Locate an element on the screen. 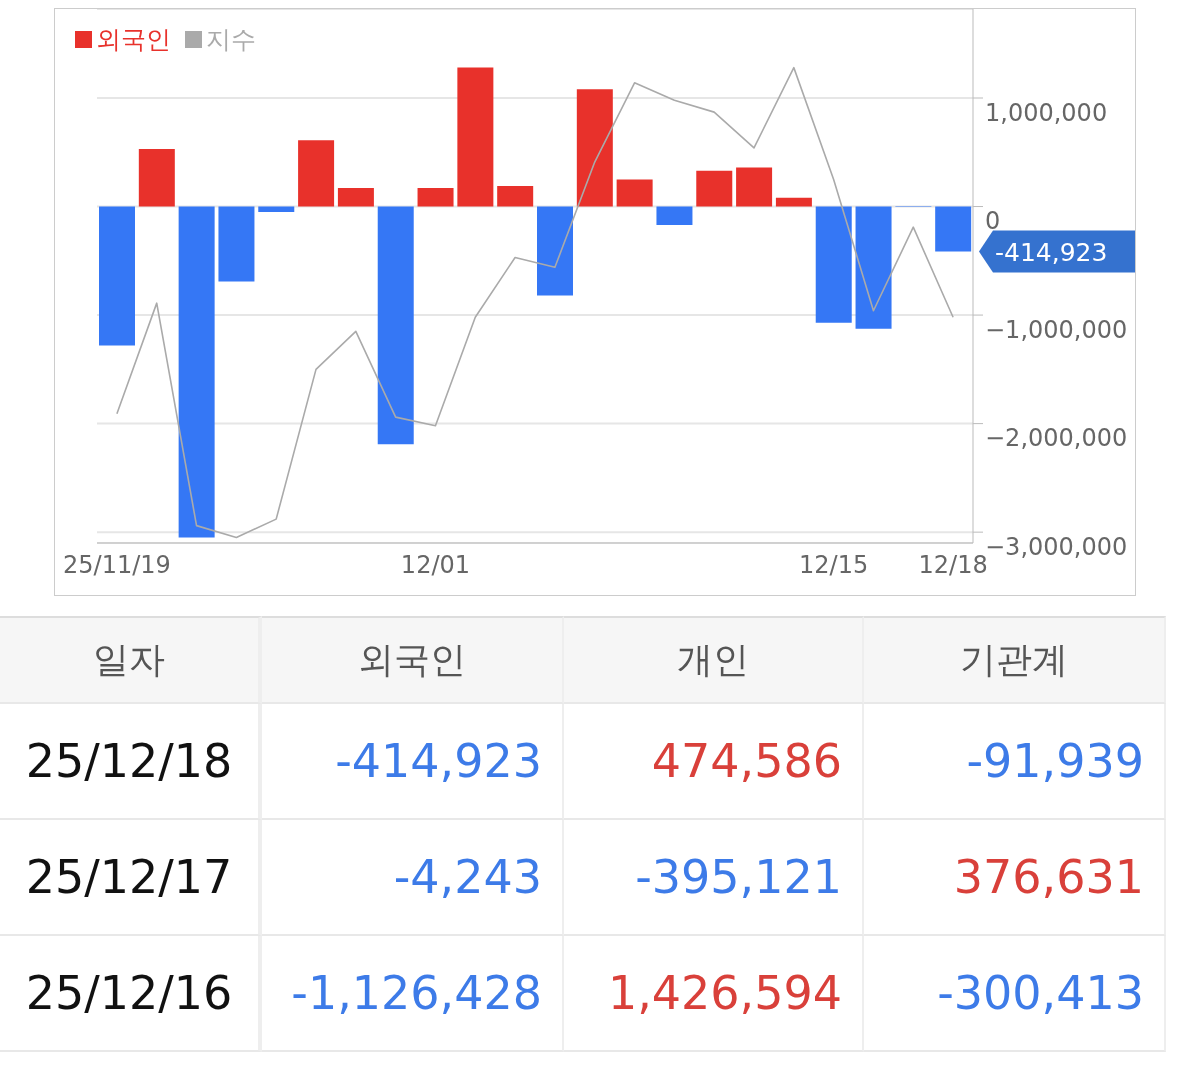  y-tick-label: 1,000,000 is located at coordinates (1046, 112).